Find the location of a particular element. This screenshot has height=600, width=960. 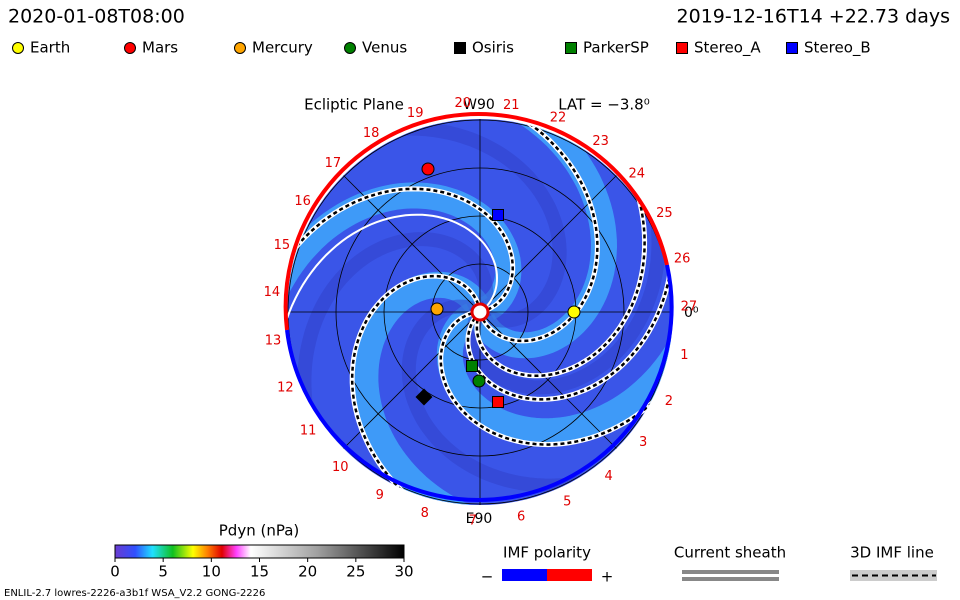

day-mark: 11 is located at coordinates (308, 430).